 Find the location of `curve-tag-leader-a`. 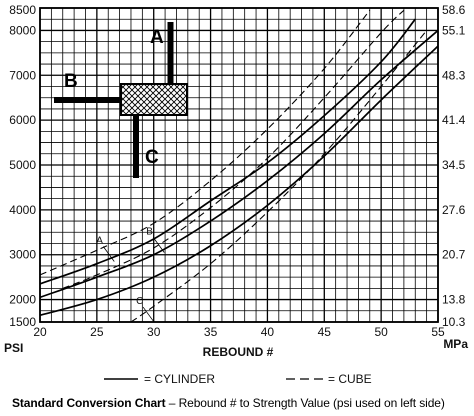

curve-tag-leader-a is located at coordinates (108, 254).